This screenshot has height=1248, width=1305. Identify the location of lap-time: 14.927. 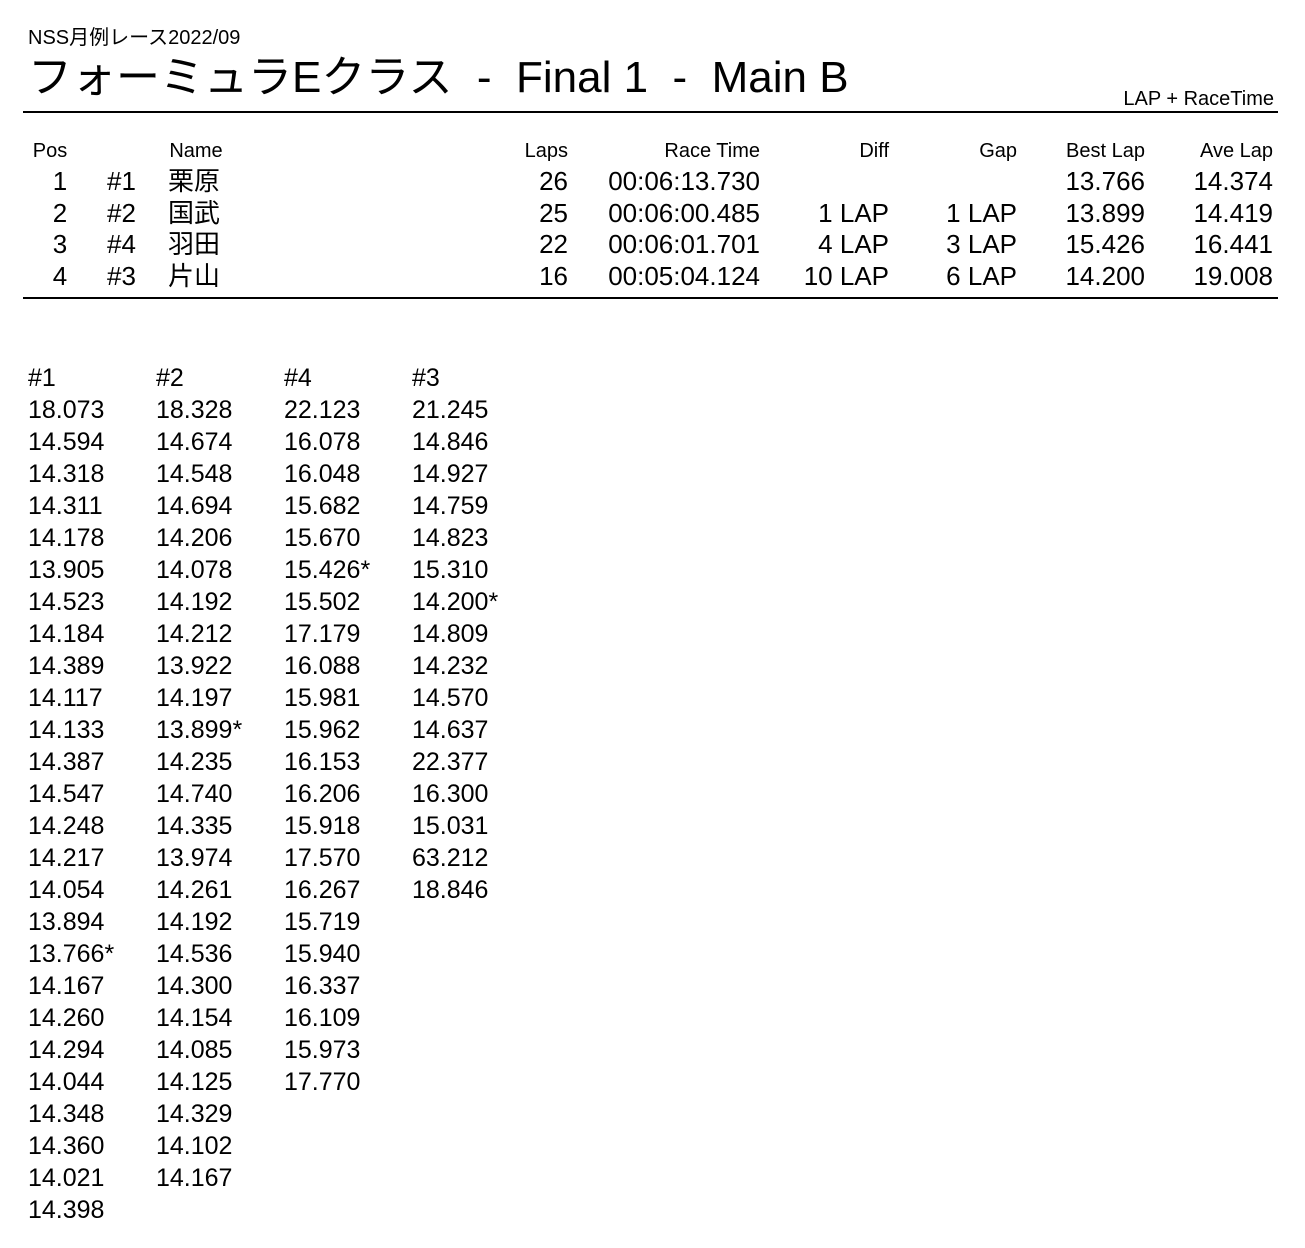
(450, 474).